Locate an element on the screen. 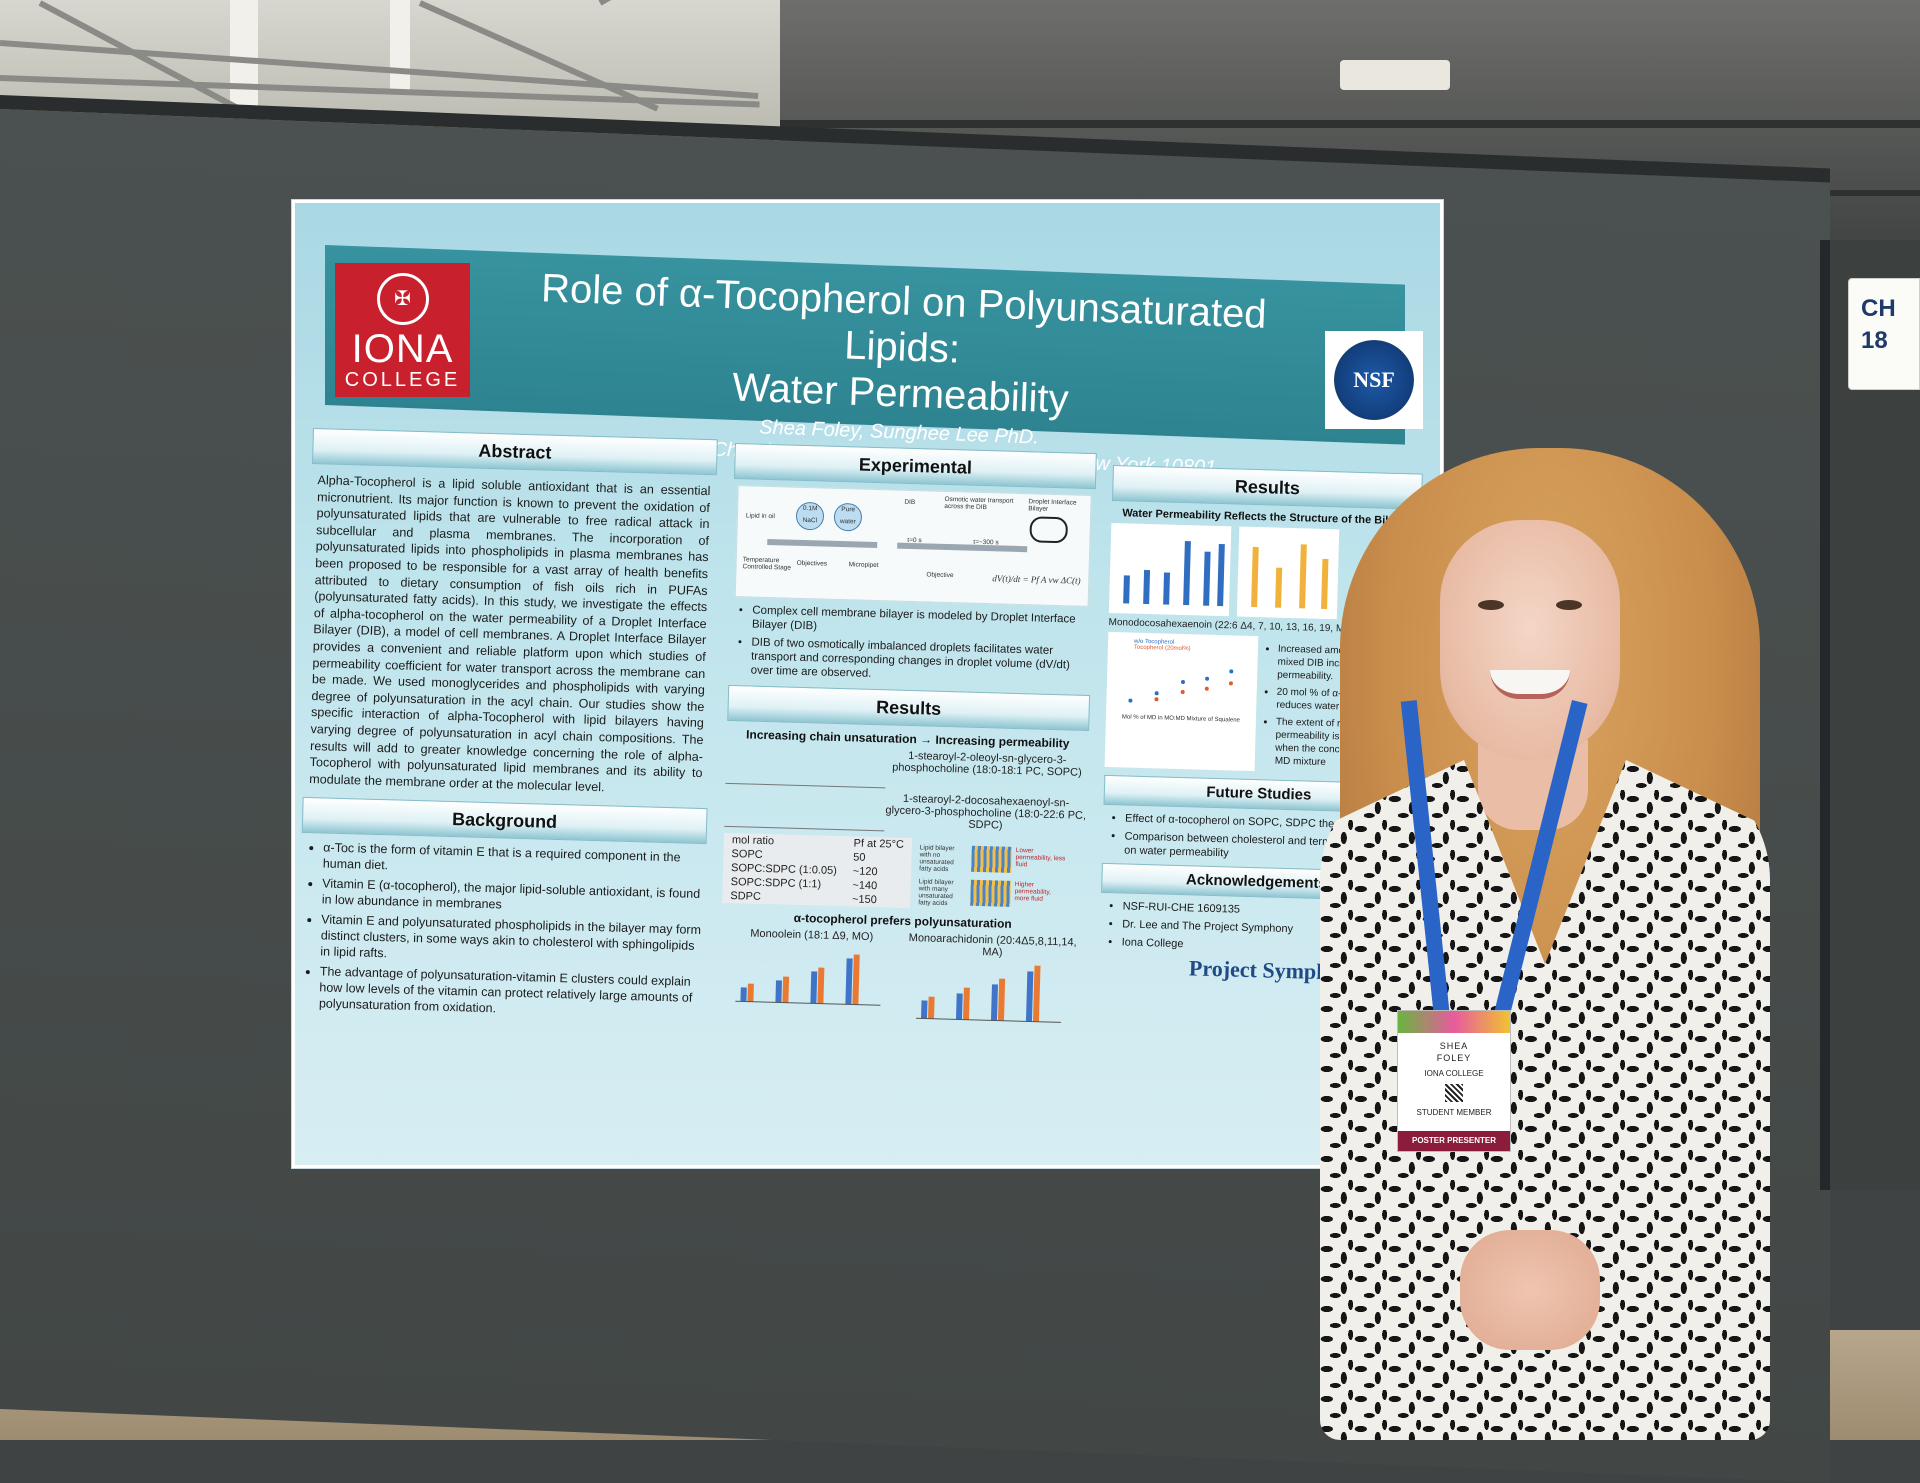 The height and width of the screenshot is (1483, 1920). diagram-label: Temperature Controlled Stage is located at coordinates (767, 564).